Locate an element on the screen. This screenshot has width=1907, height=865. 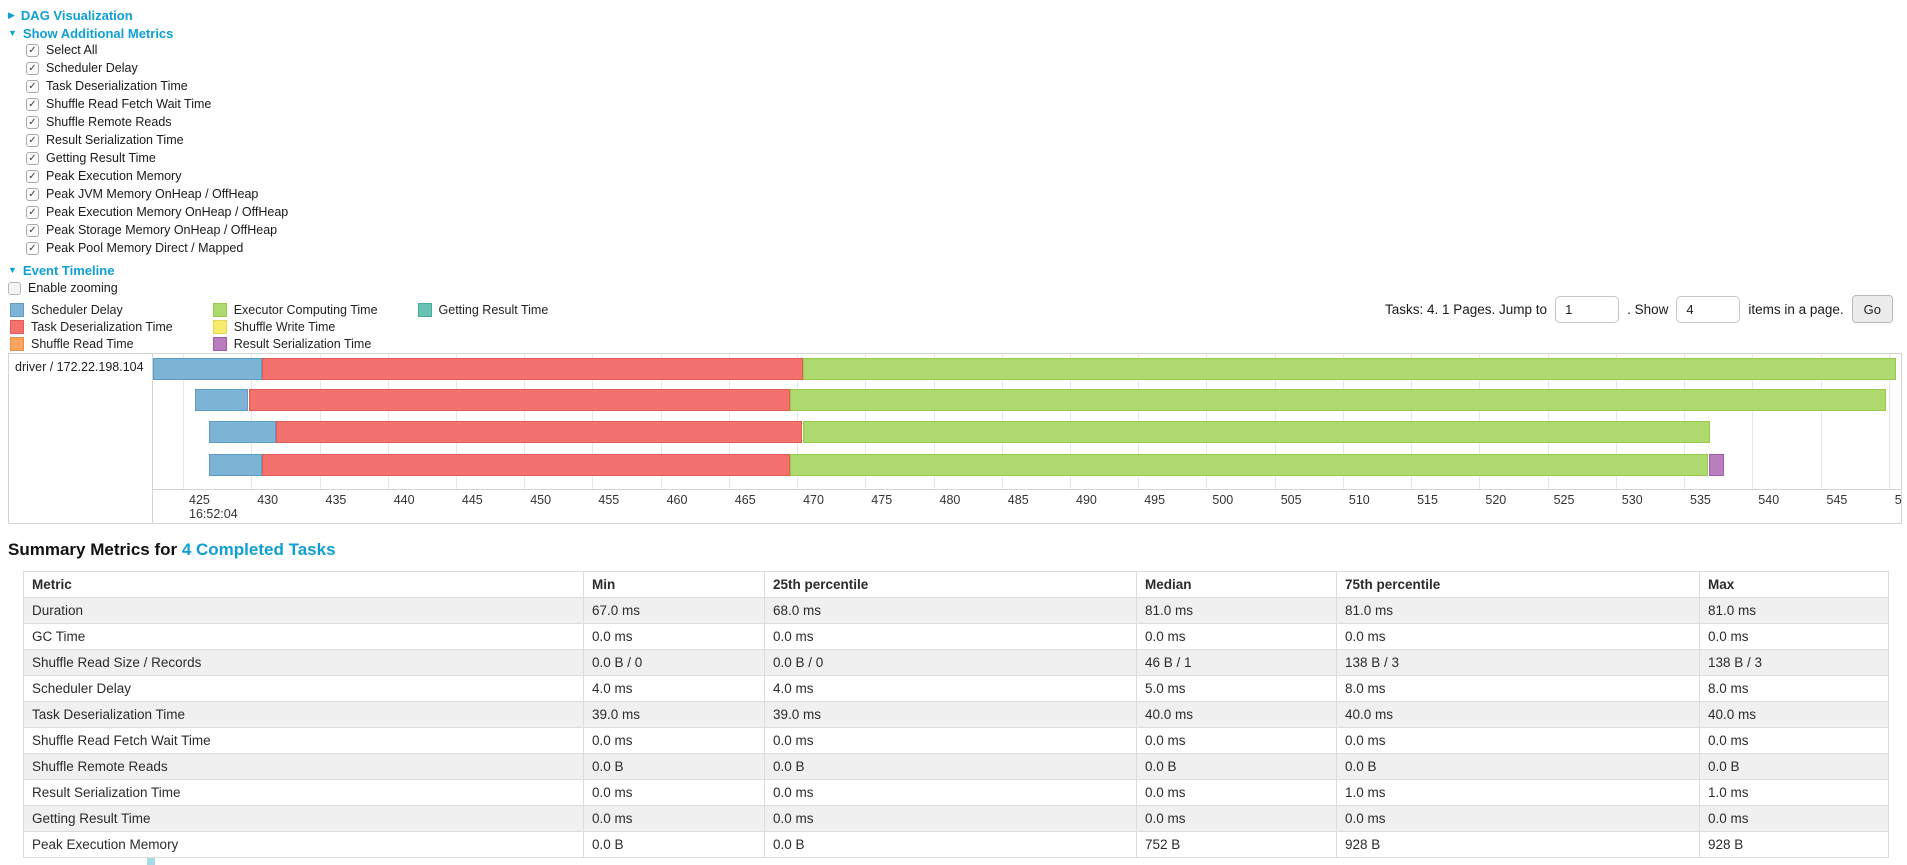
metric-cell: 928 B is located at coordinates (1794, 844).